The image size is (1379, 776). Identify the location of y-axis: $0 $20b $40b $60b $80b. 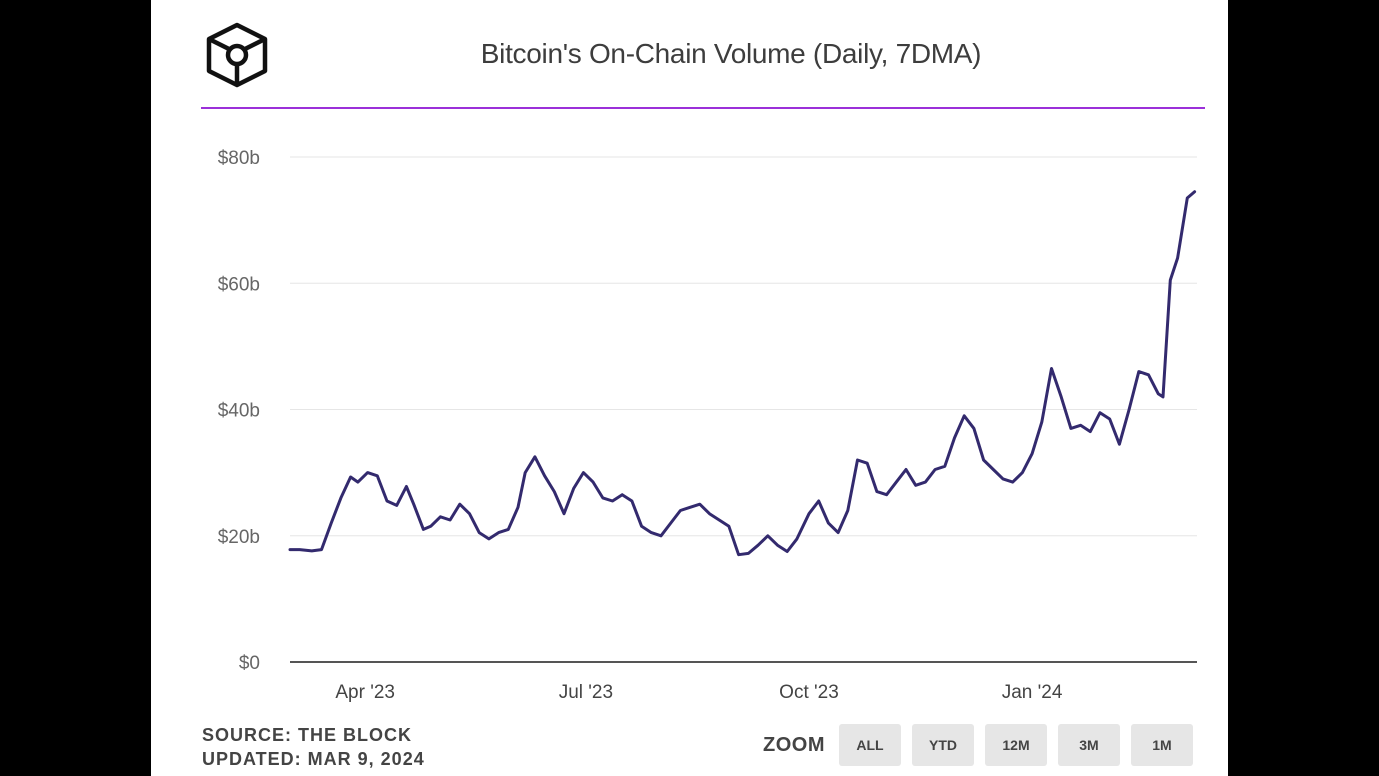
(239, 411).